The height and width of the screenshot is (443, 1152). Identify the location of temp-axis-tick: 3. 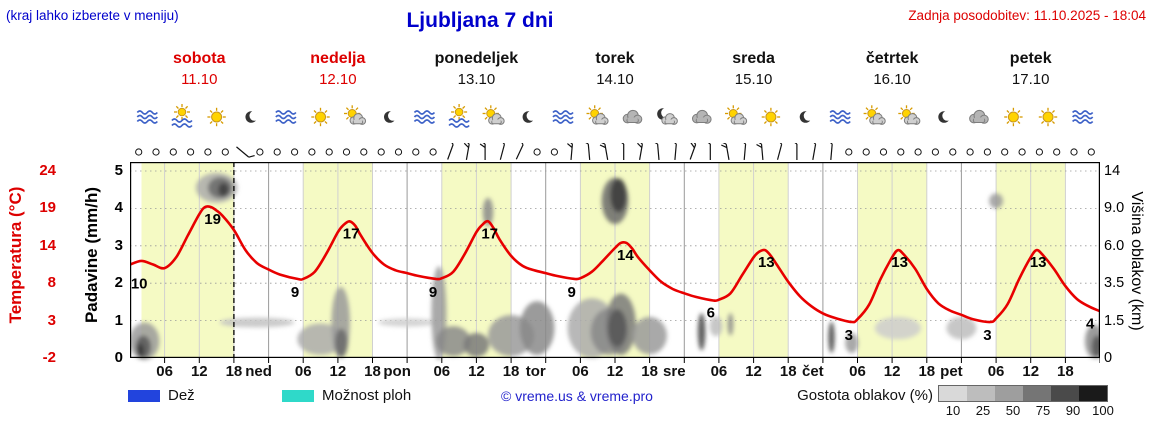
(51, 320).